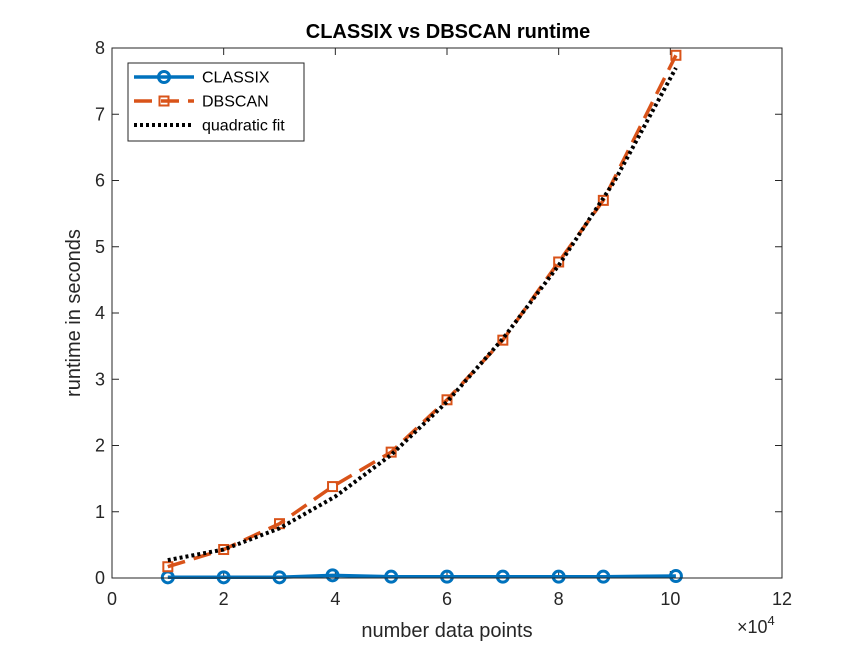  I want to click on x-axis-exponent-base: ×10, so click(752, 627).